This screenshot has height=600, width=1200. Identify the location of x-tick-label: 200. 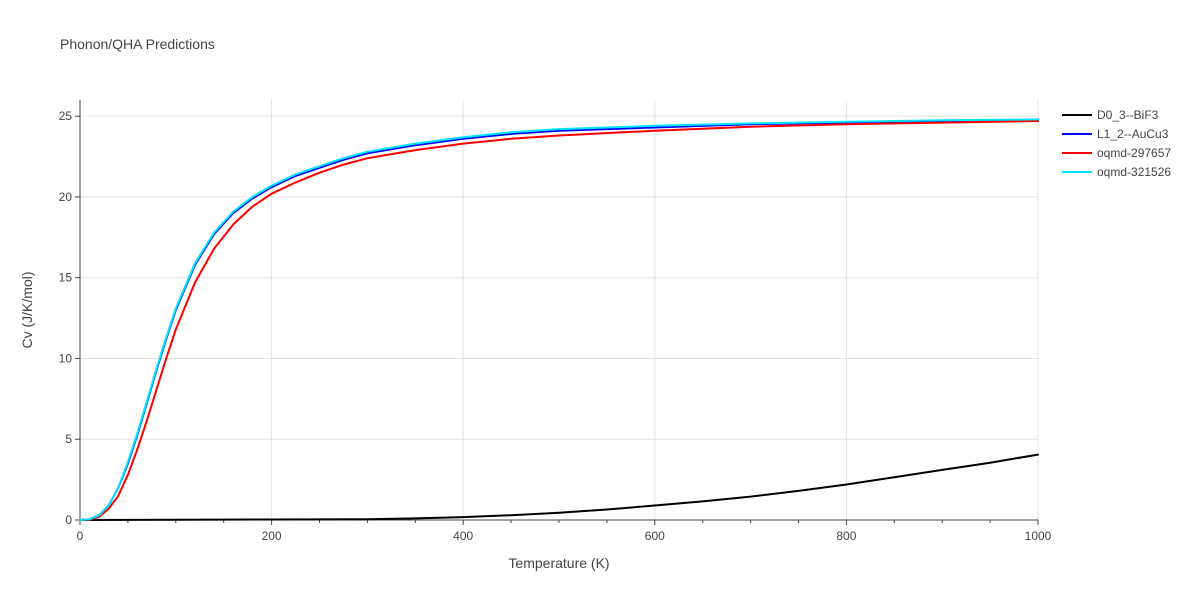
(272, 536).